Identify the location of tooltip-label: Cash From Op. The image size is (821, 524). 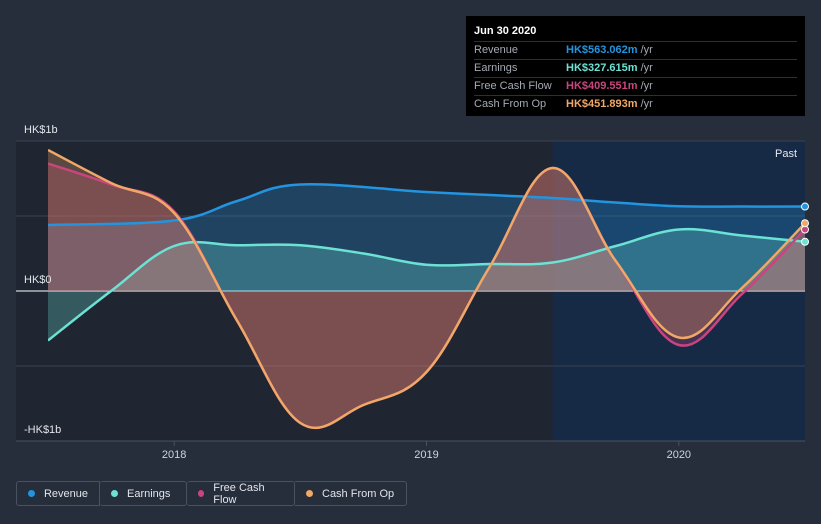
(510, 104).